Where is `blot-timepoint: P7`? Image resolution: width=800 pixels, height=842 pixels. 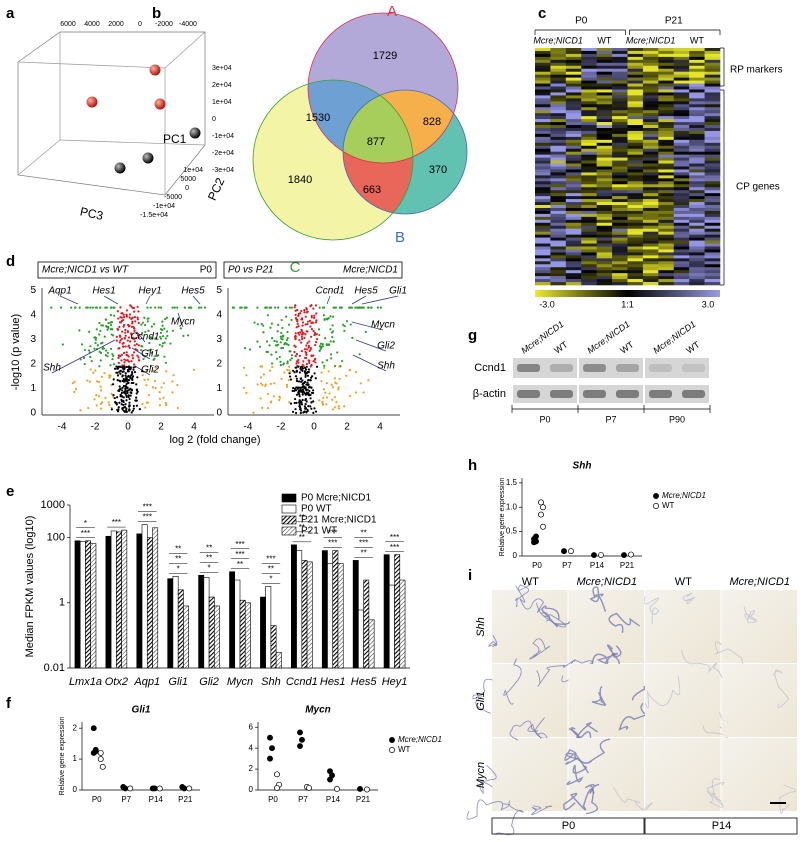
blot-timepoint: P7 is located at coordinates (610, 419).